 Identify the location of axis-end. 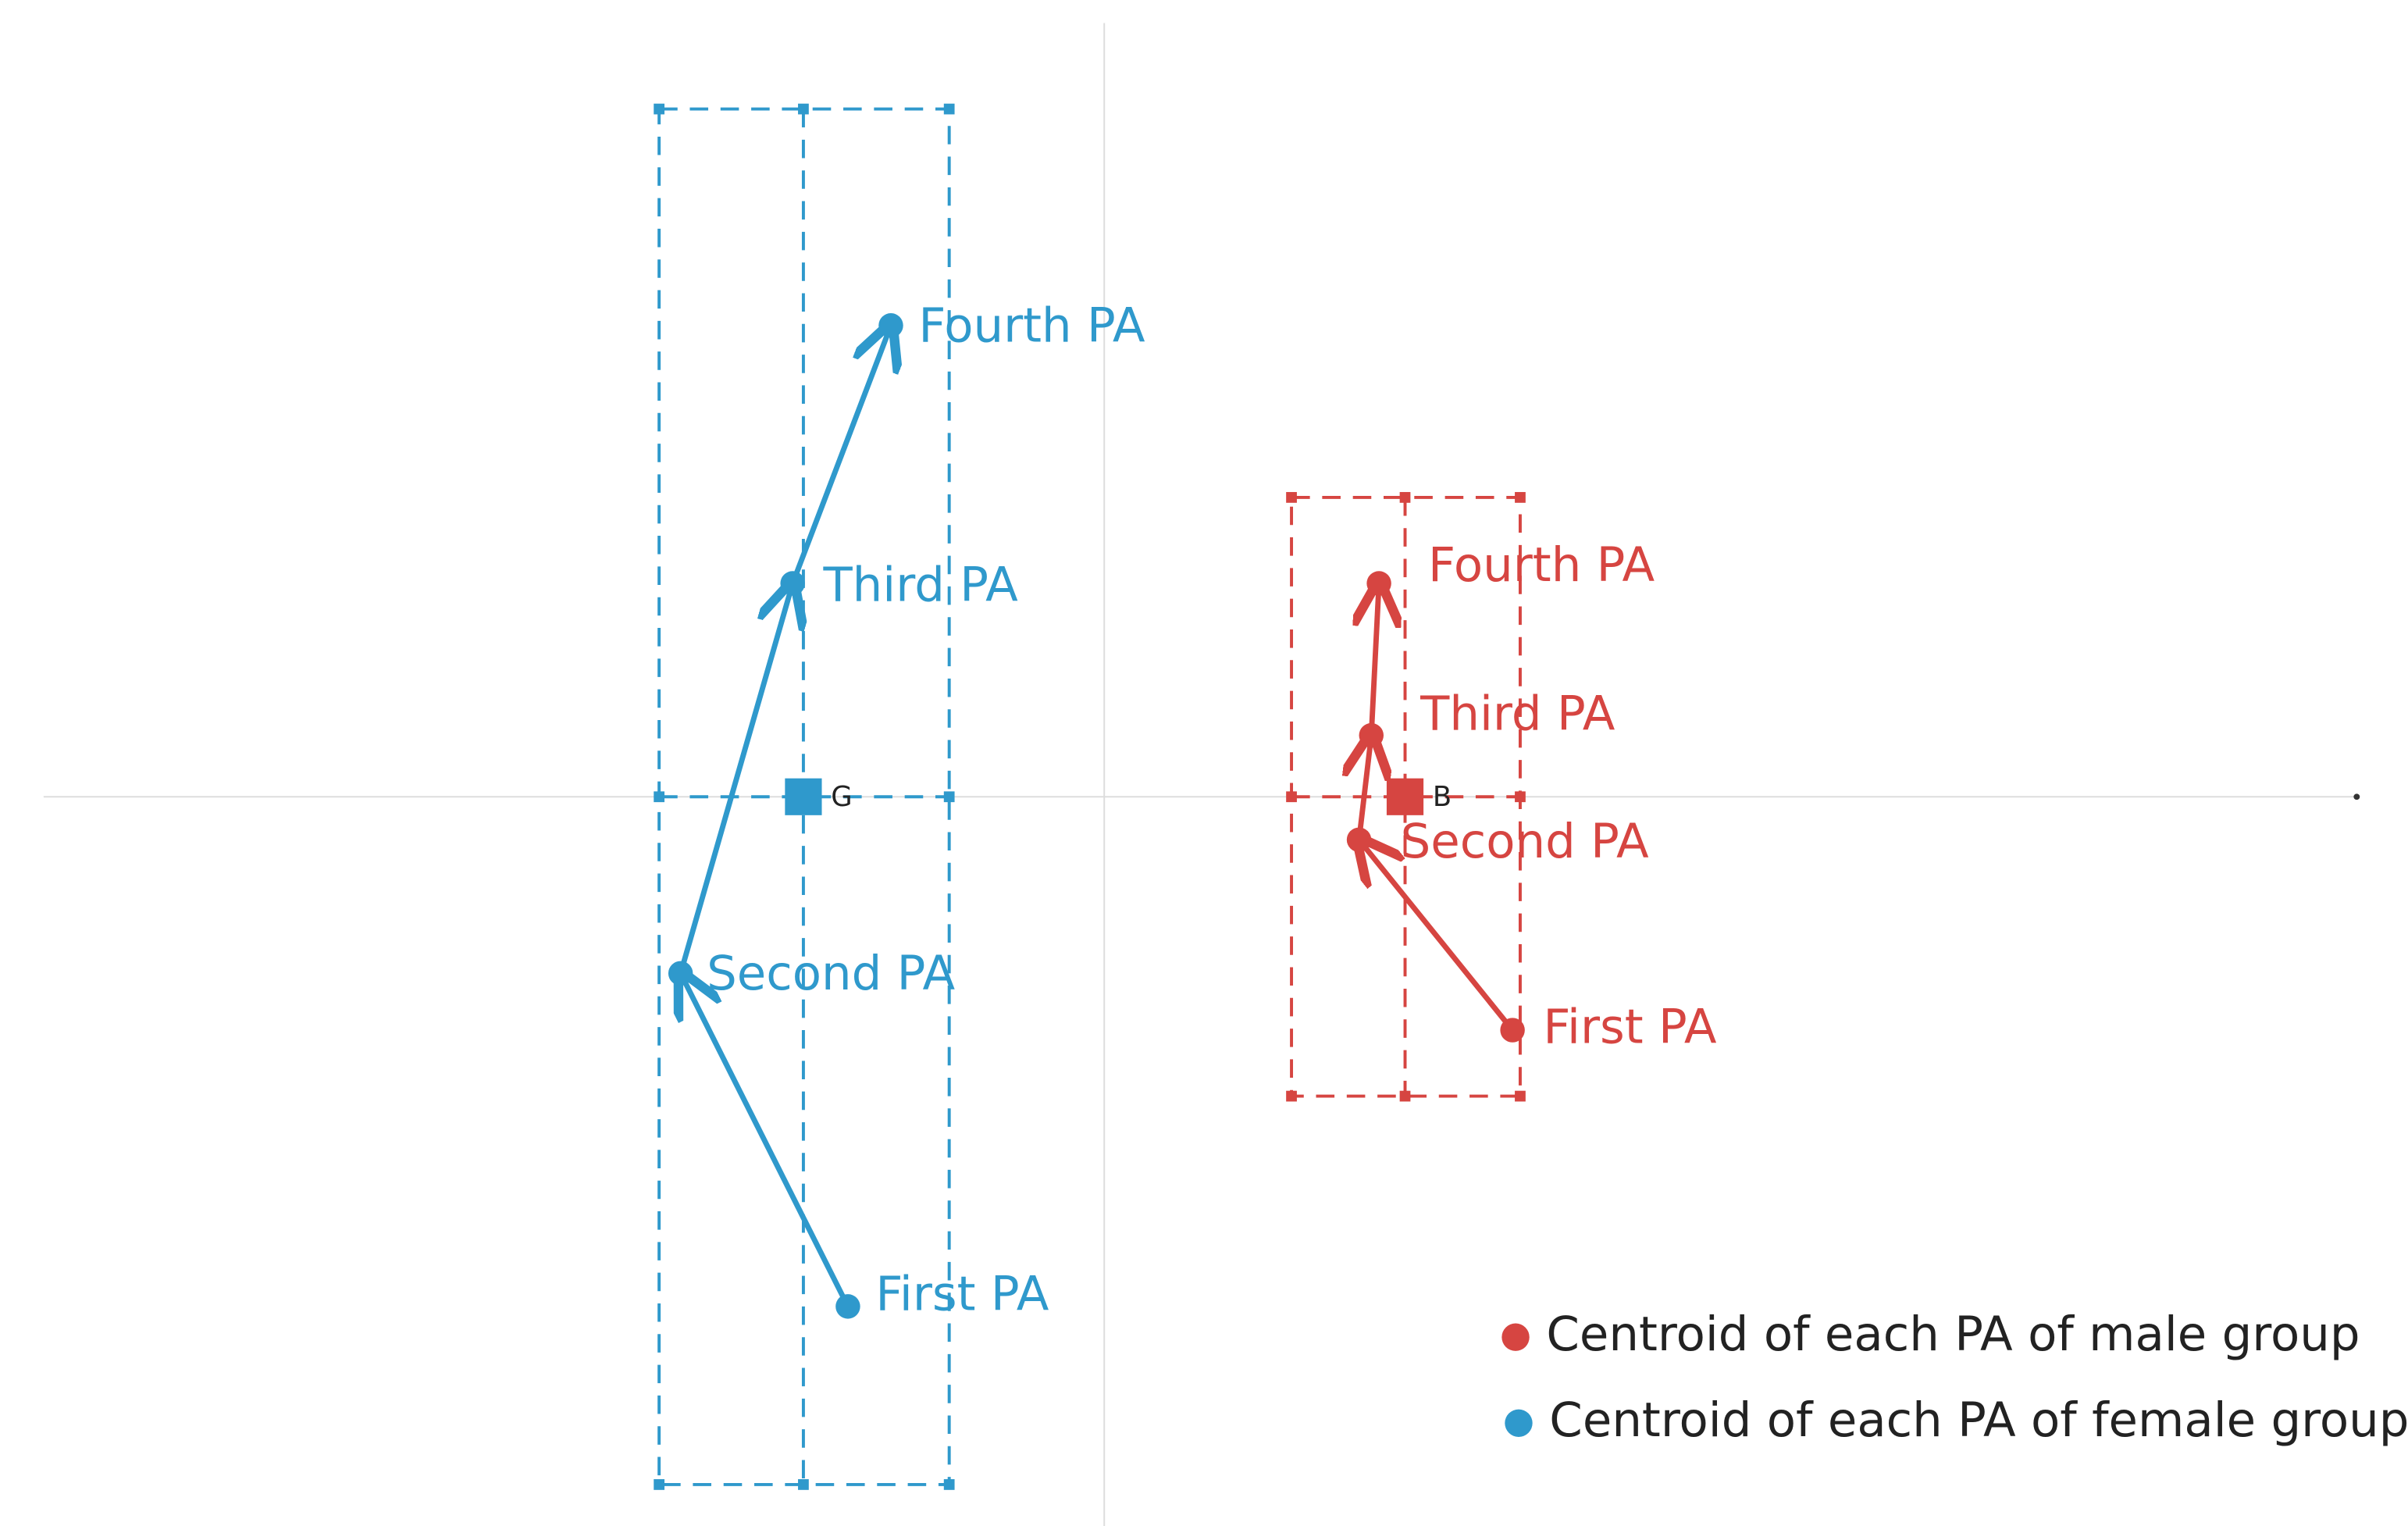
(2356, 796).